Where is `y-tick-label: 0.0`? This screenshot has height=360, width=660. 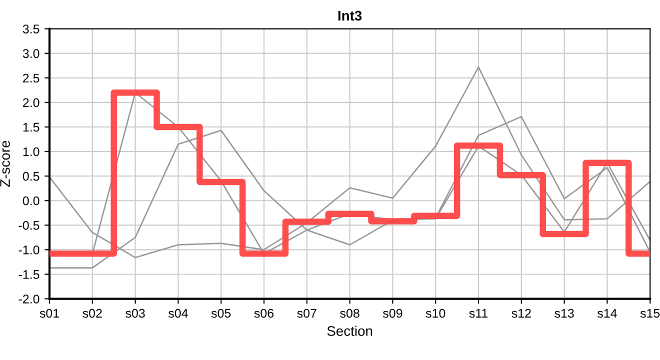
y-tick-label: 0.0 is located at coordinates (31, 201).